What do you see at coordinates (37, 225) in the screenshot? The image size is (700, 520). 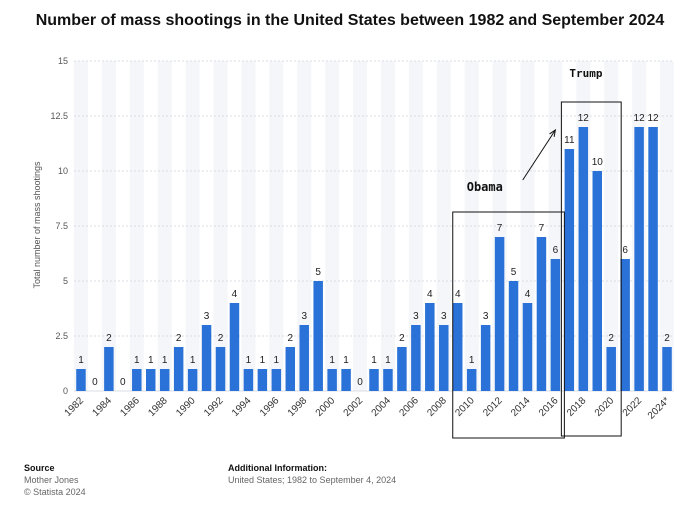 I see `y-axis-label: Total number of mass shootings` at bounding box center [37, 225].